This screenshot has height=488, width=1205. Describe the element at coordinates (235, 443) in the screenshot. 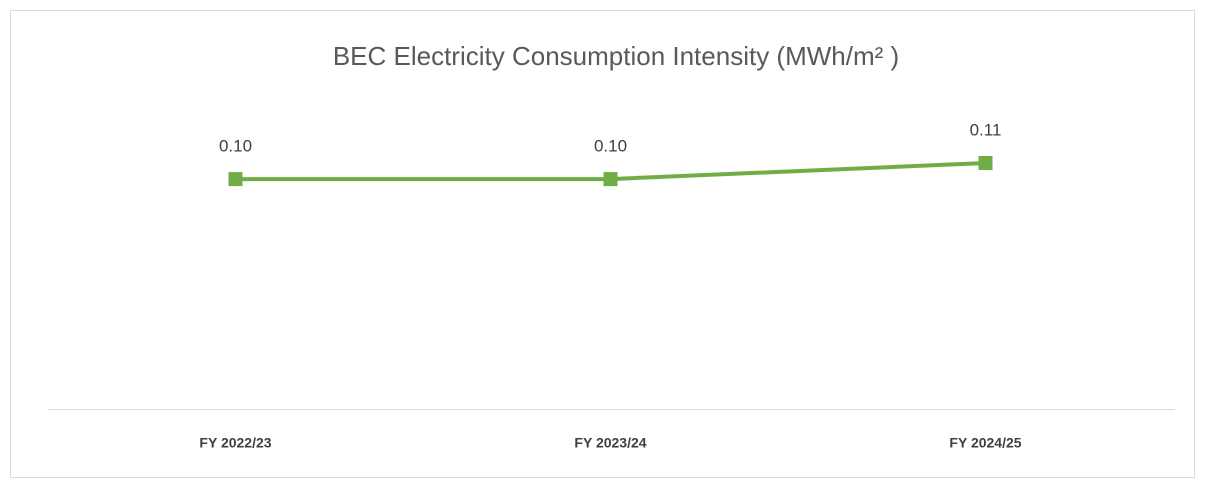

I see `x-tick-label: FY 2022/23` at that location.